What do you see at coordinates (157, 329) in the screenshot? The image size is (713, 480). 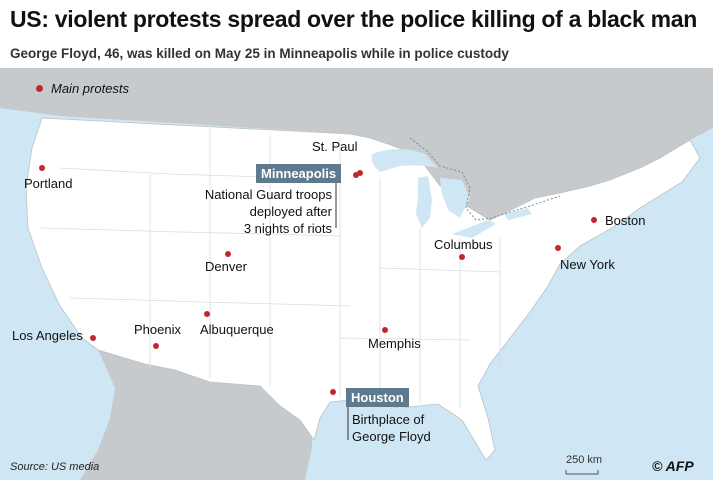 I see `city-phoenix: Phoenix` at bounding box center [157, 329].